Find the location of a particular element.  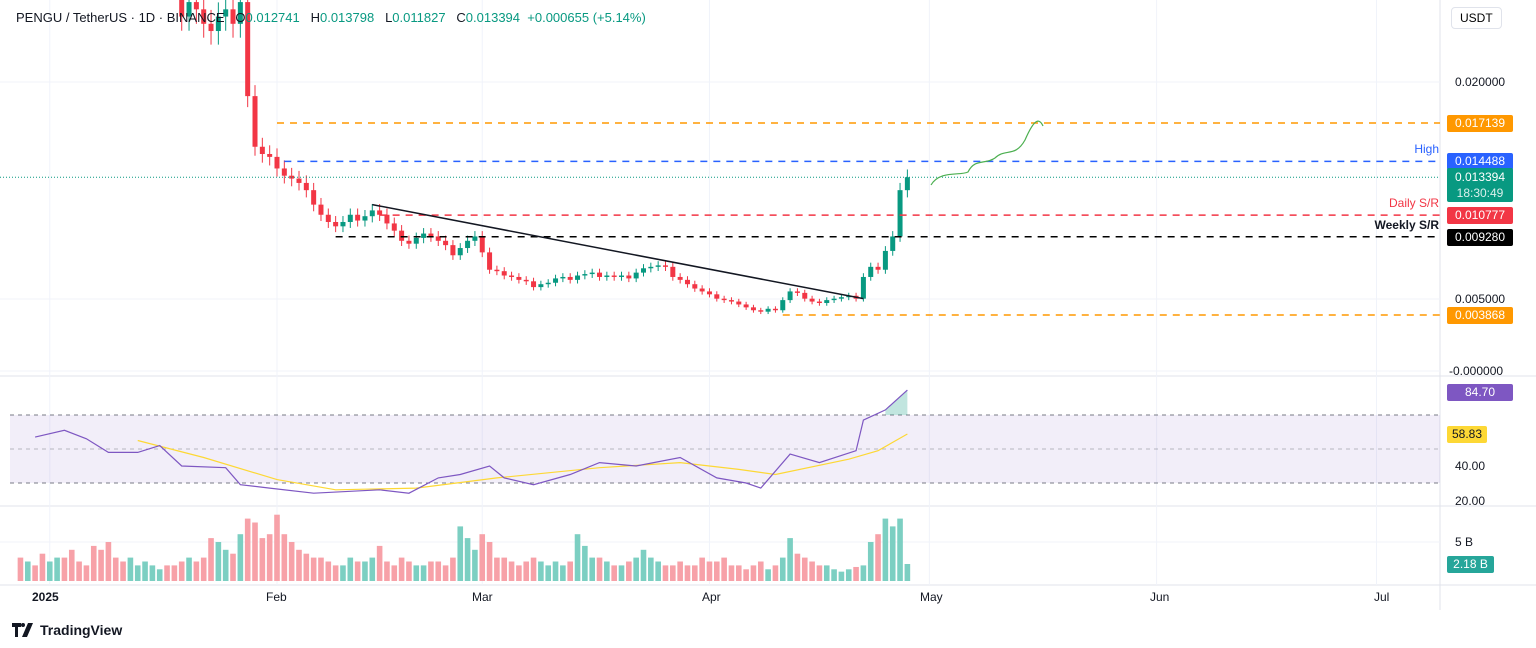

volume-tick: 5 B is located at coordinates (1464, 542).